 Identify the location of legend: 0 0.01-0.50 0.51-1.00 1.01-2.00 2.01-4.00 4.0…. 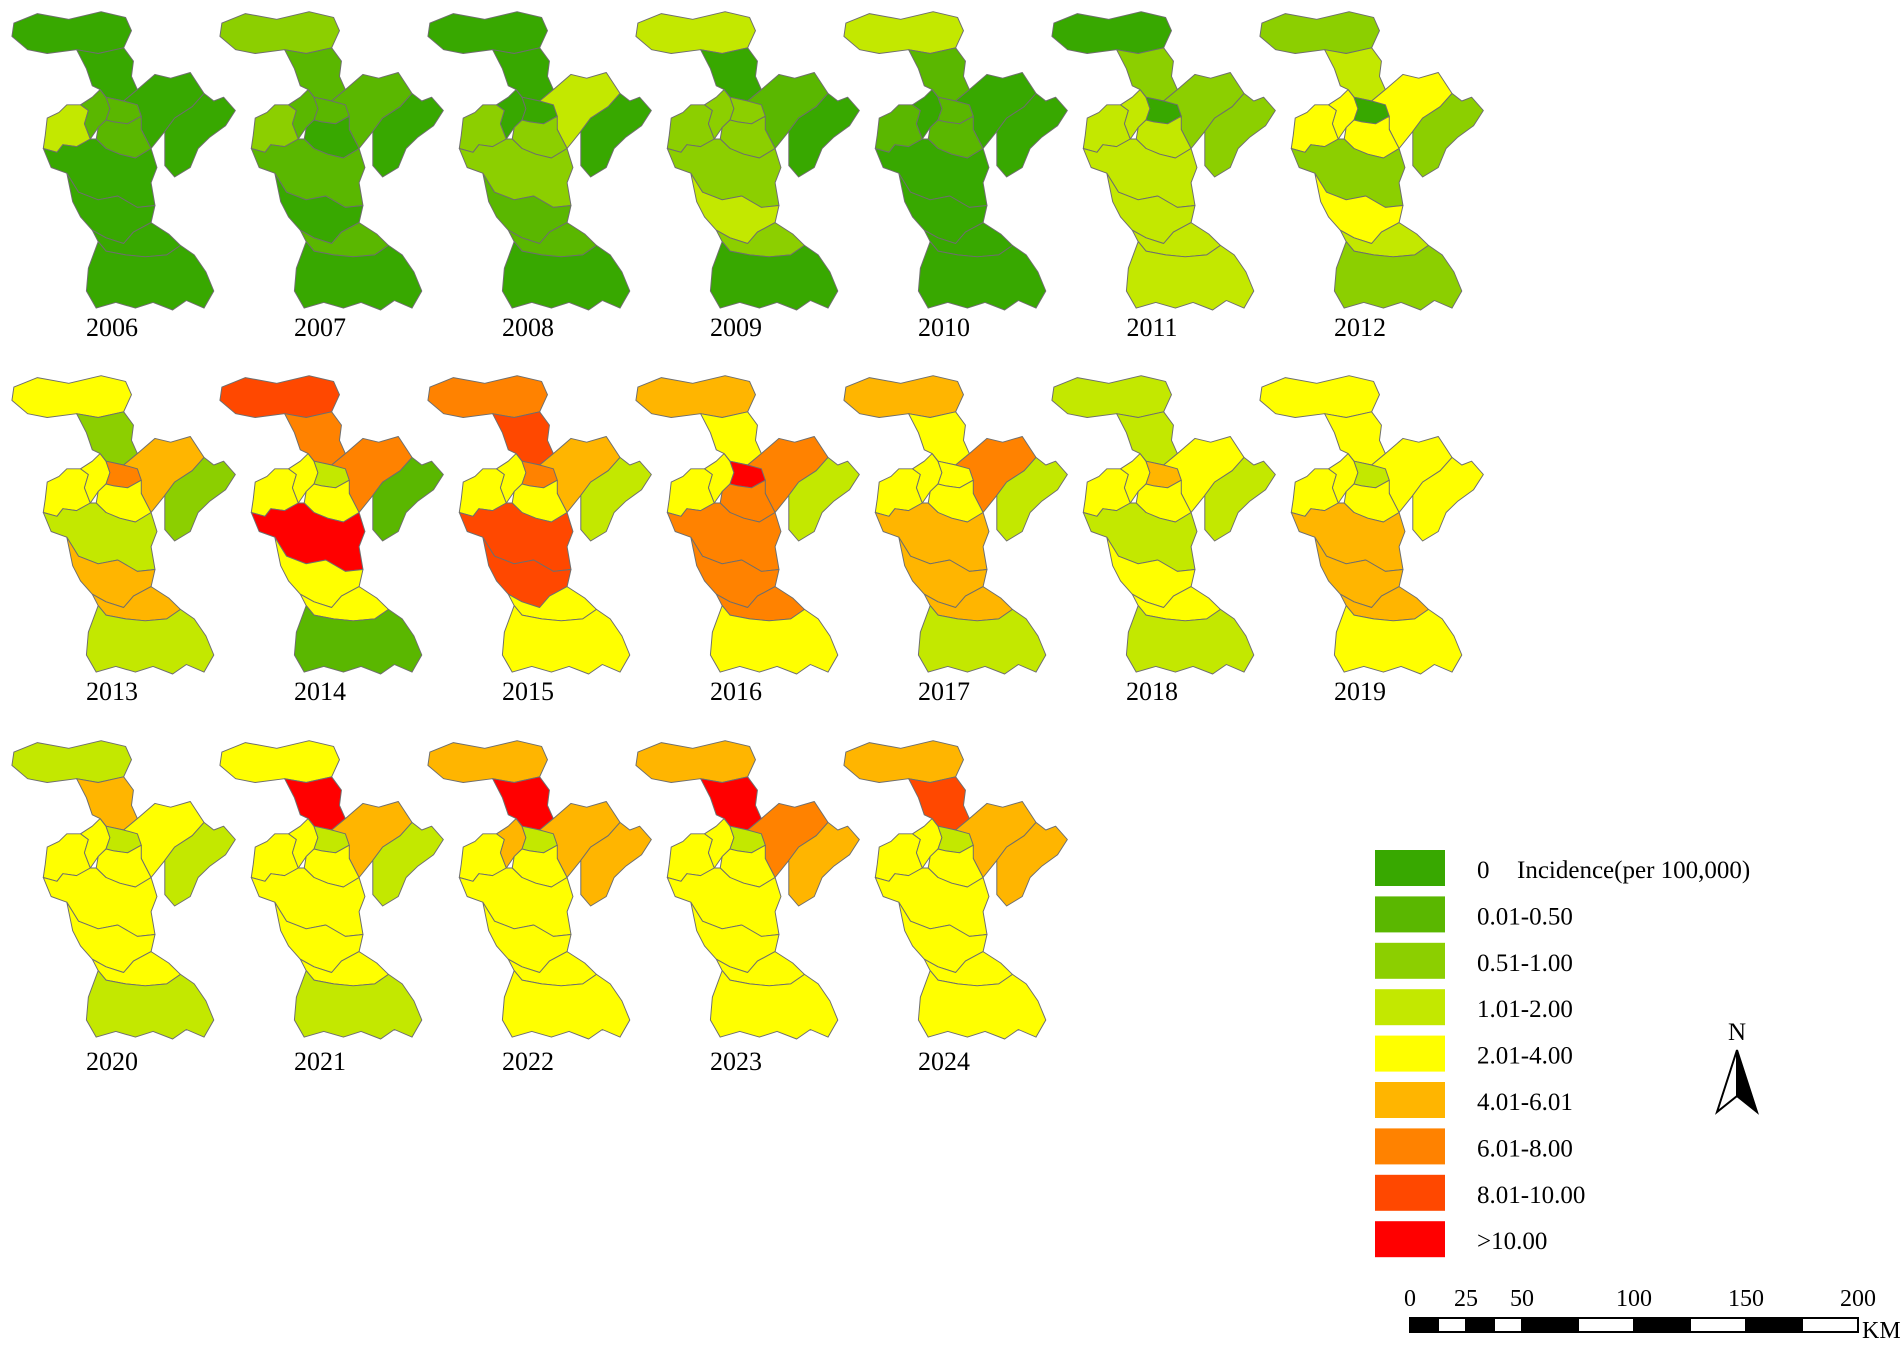
(1562, 1054).